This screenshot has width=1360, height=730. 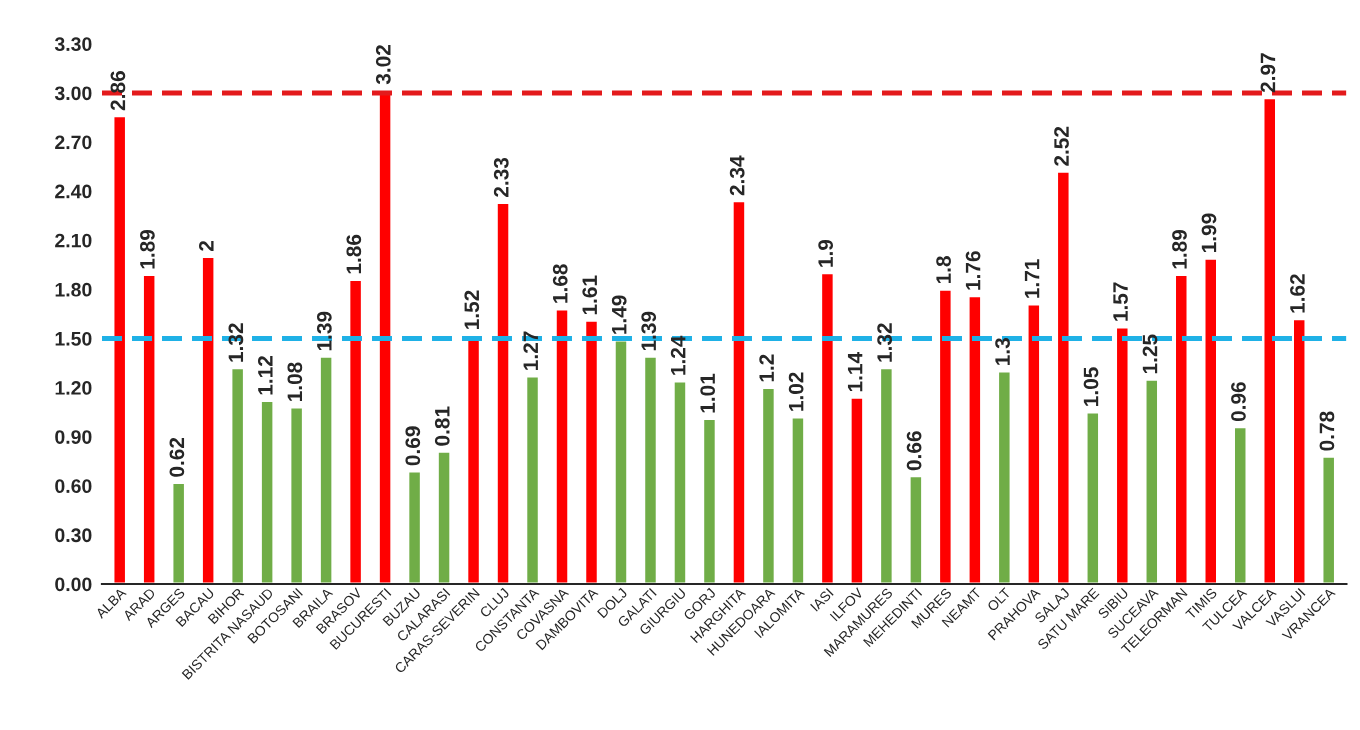 What do you see at coordinates (442, 426) in the screenshot?
I see `data-label: 0.81` at bounding box center [442, 426].